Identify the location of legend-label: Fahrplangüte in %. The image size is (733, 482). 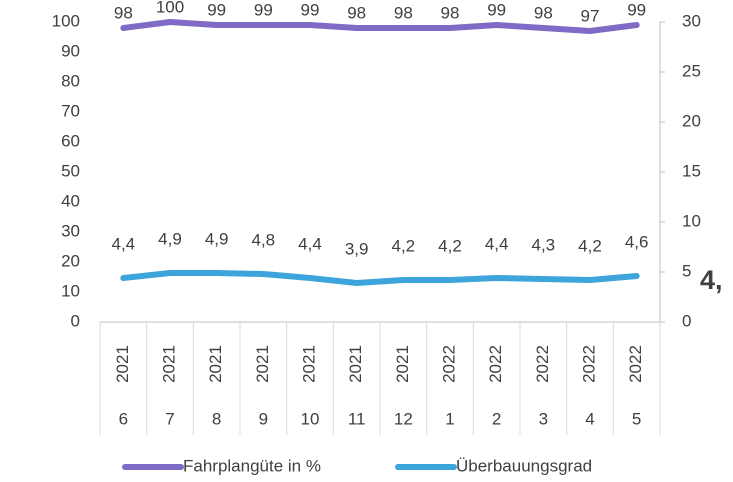
(252, 465).